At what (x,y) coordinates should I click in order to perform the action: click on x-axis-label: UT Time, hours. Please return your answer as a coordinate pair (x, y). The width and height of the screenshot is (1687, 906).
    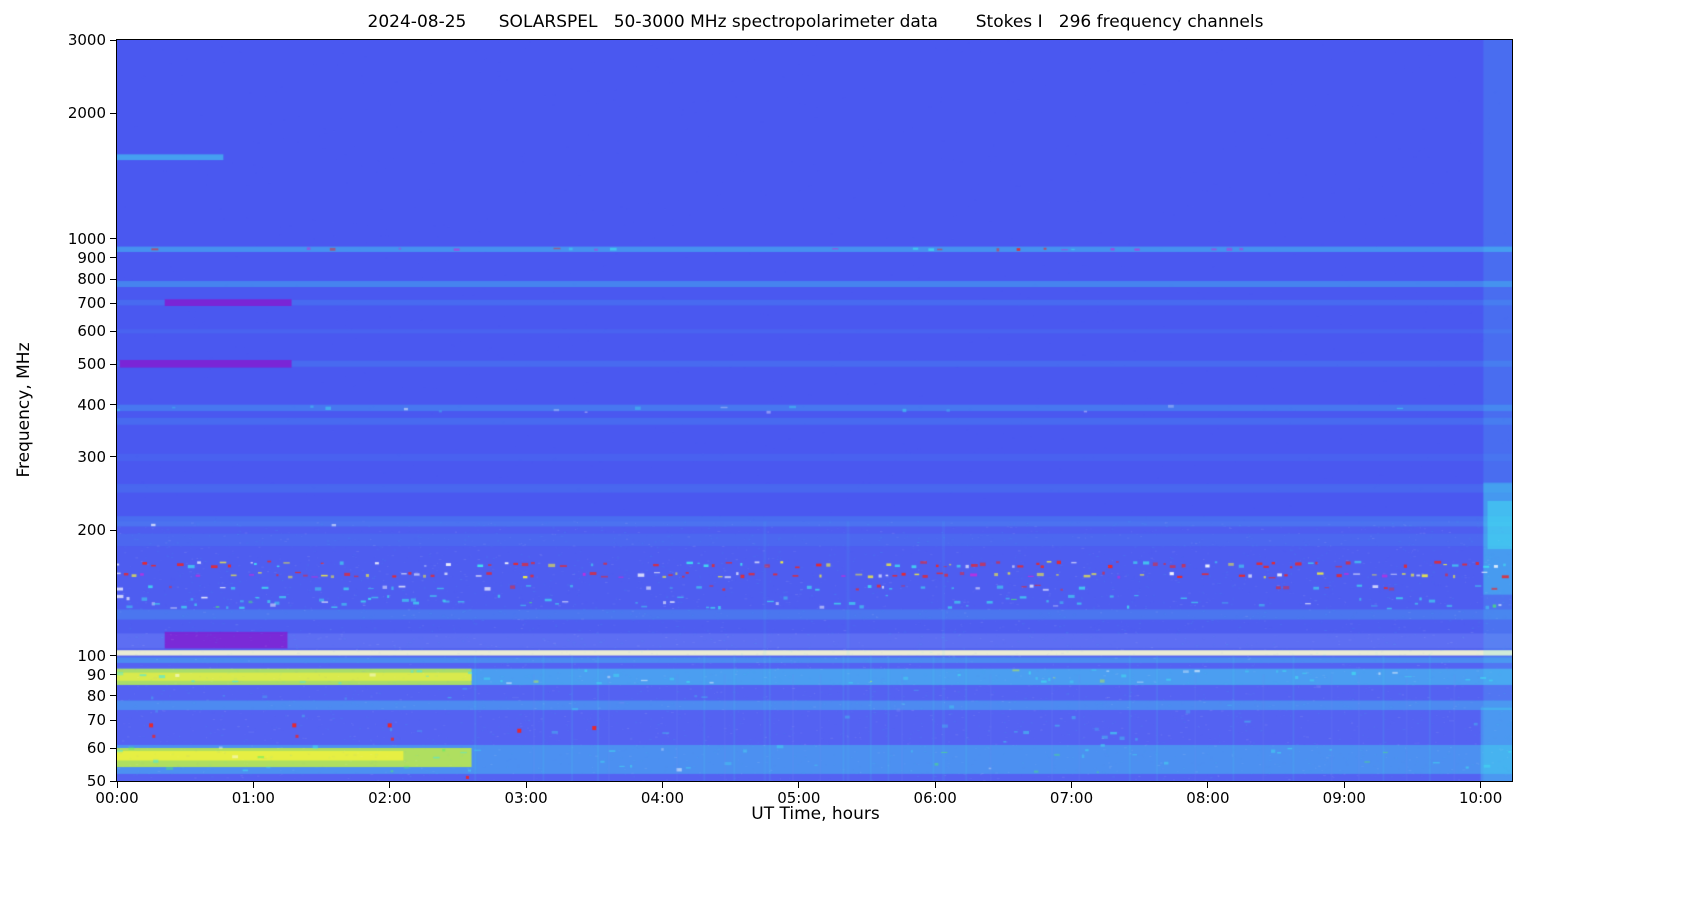
    Looking at the image, I should click on (815, 814).